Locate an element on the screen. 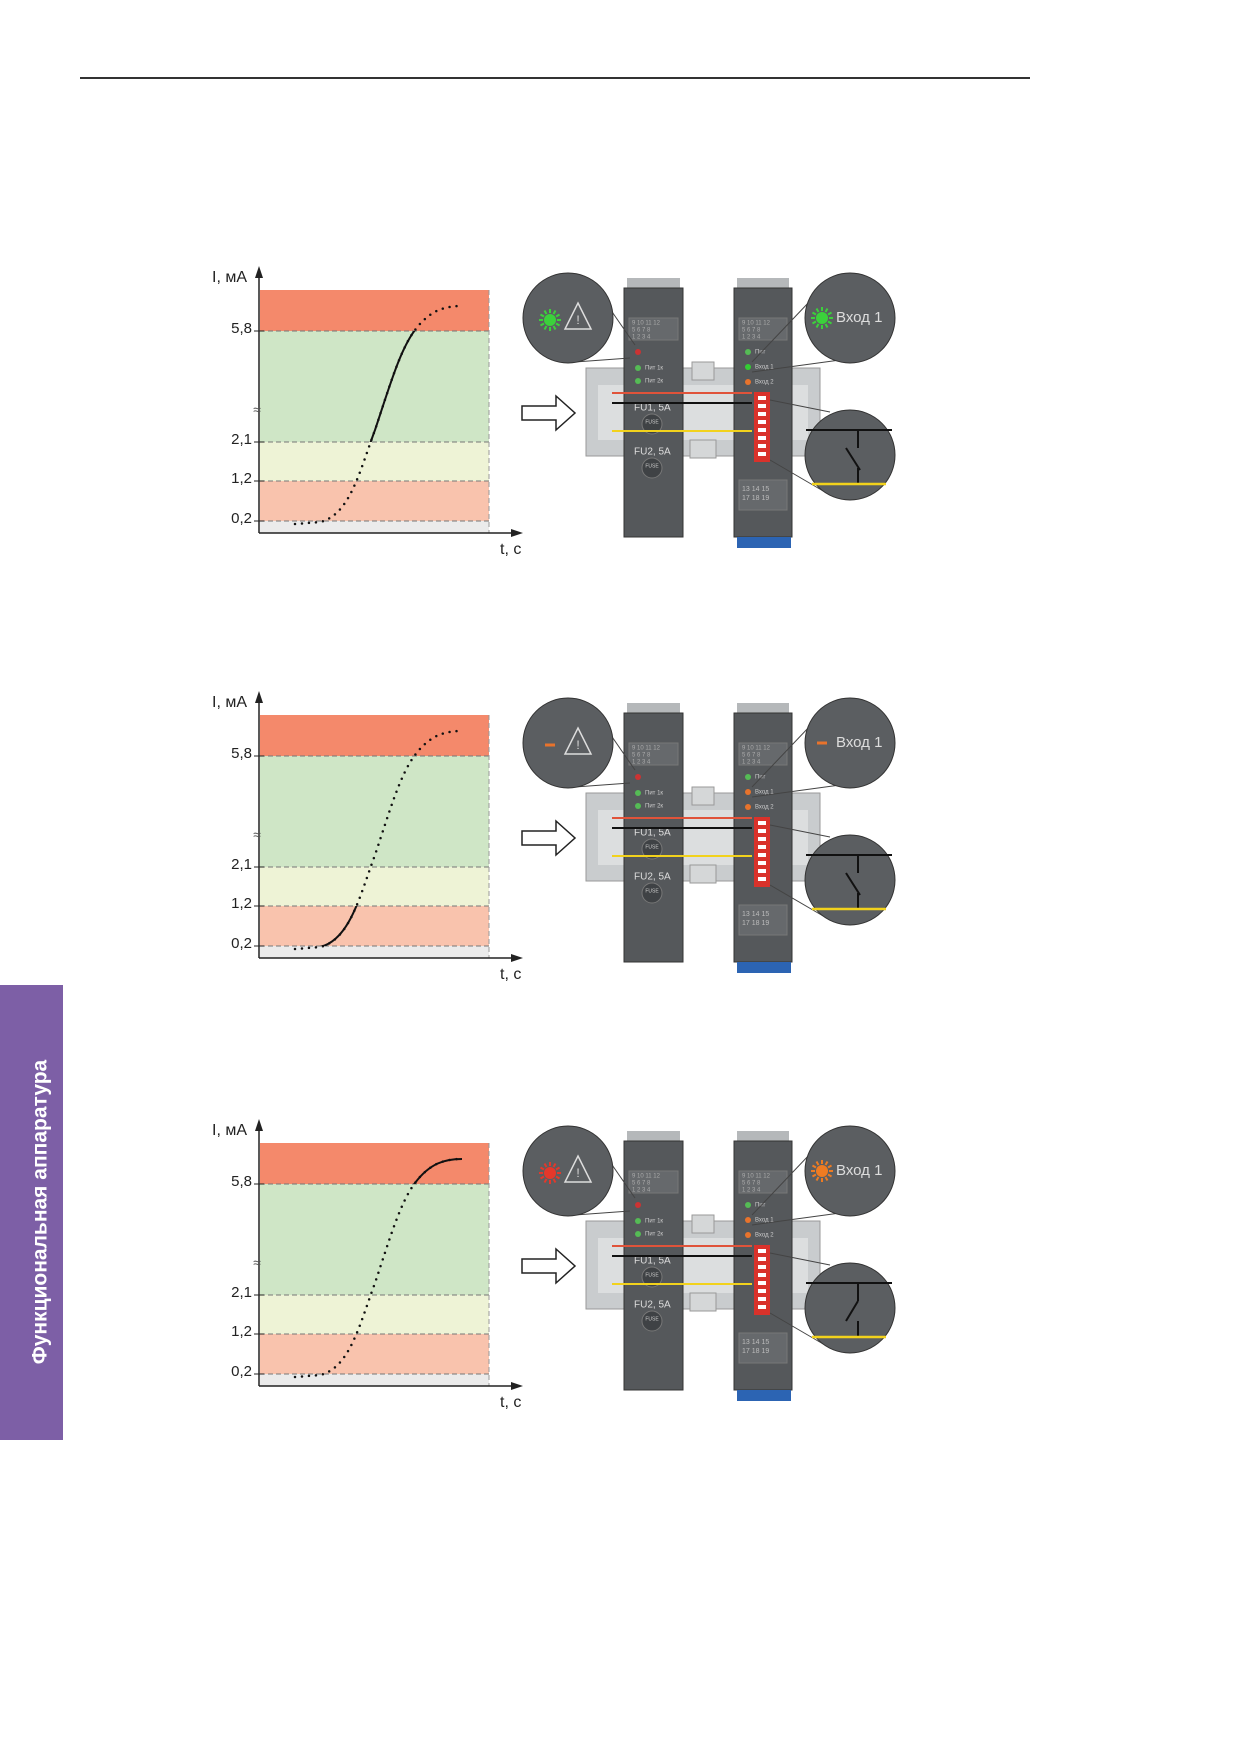 The image size is (1240, 1754). label: Пит 1к is located at coordinates (654, 794).